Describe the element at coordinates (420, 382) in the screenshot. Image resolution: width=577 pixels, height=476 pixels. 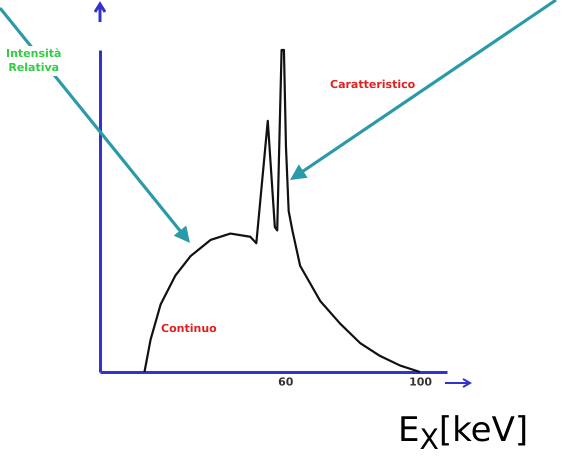
I see `x-tick-label: 100` at that location.